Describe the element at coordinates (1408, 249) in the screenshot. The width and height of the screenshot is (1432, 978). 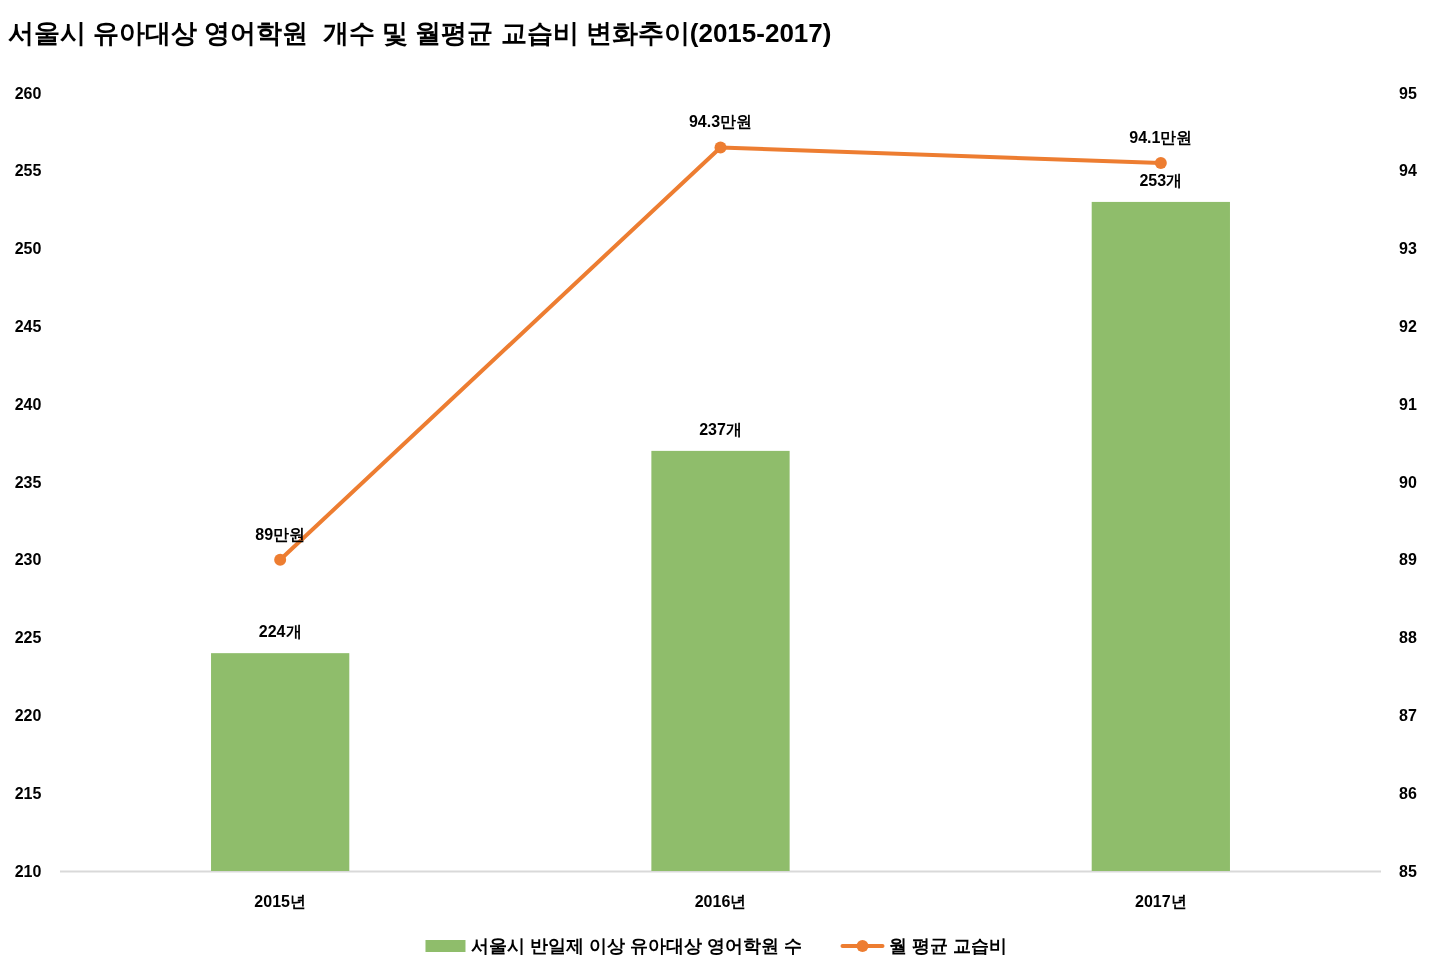
I see `y2-tick: 93` at that location.